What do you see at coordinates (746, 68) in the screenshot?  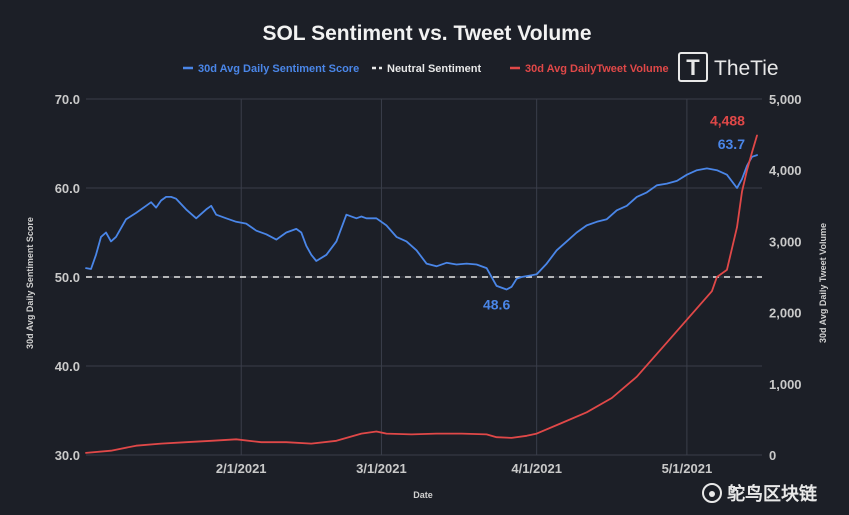 I see `brand-name: TheTie` at bounding box center [746, 68].